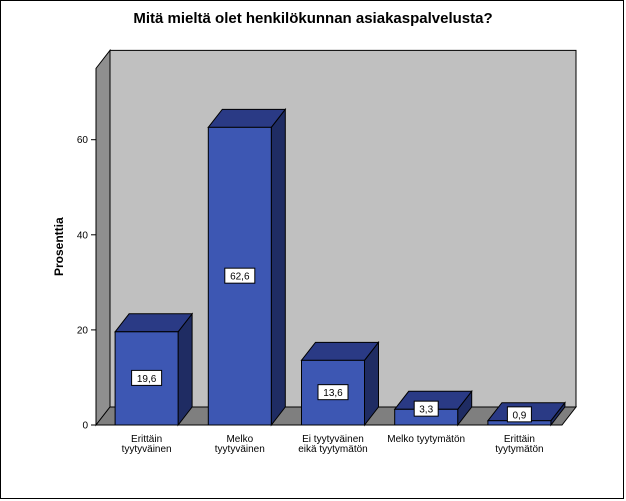 This screenshot has height=501, width=626. I want to click on data-label: 19,6, so click(147, 379).